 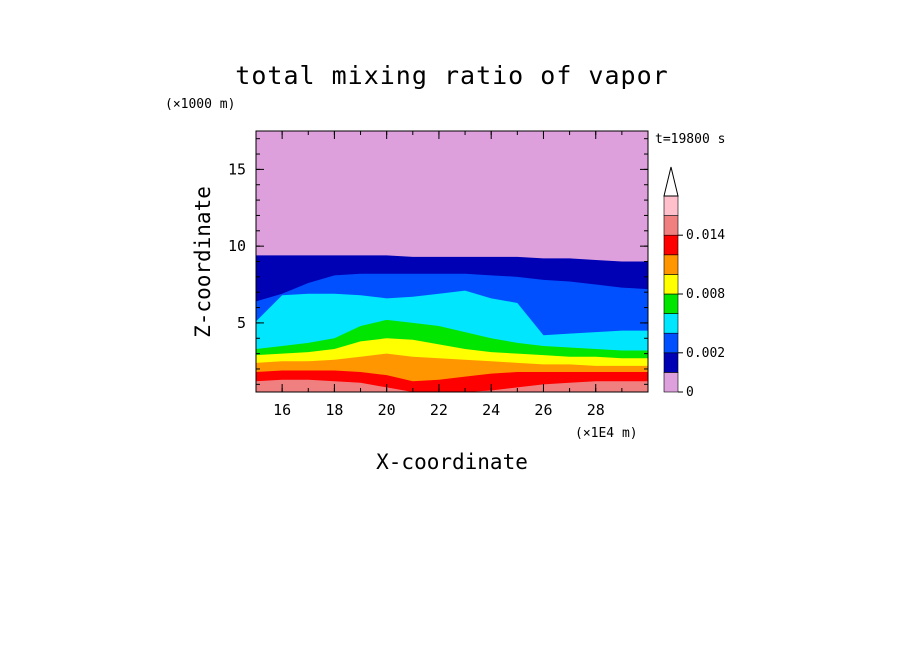 What do you see at coordinates (705, 353) in the screenshot?
I see `colorbar-tick-label: 0.002` at bounding box center [705, 353].